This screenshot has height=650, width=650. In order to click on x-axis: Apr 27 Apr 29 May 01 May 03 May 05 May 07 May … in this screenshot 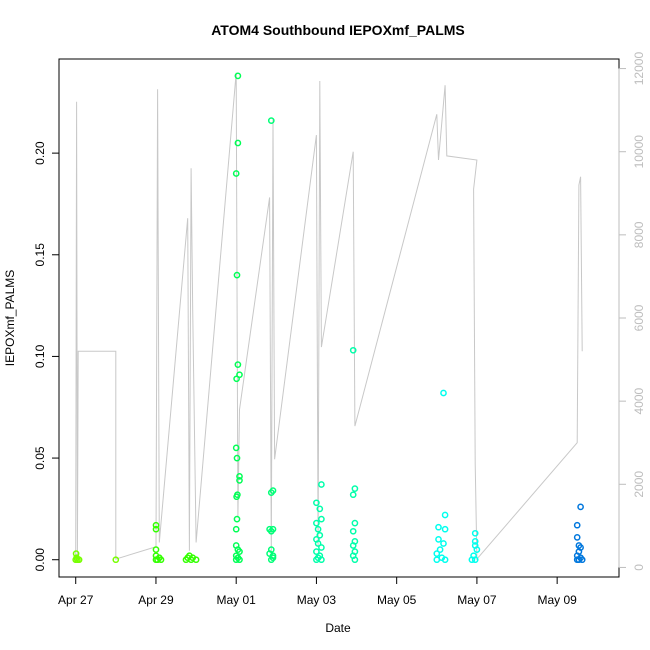, I will do `click(317, 591)`.